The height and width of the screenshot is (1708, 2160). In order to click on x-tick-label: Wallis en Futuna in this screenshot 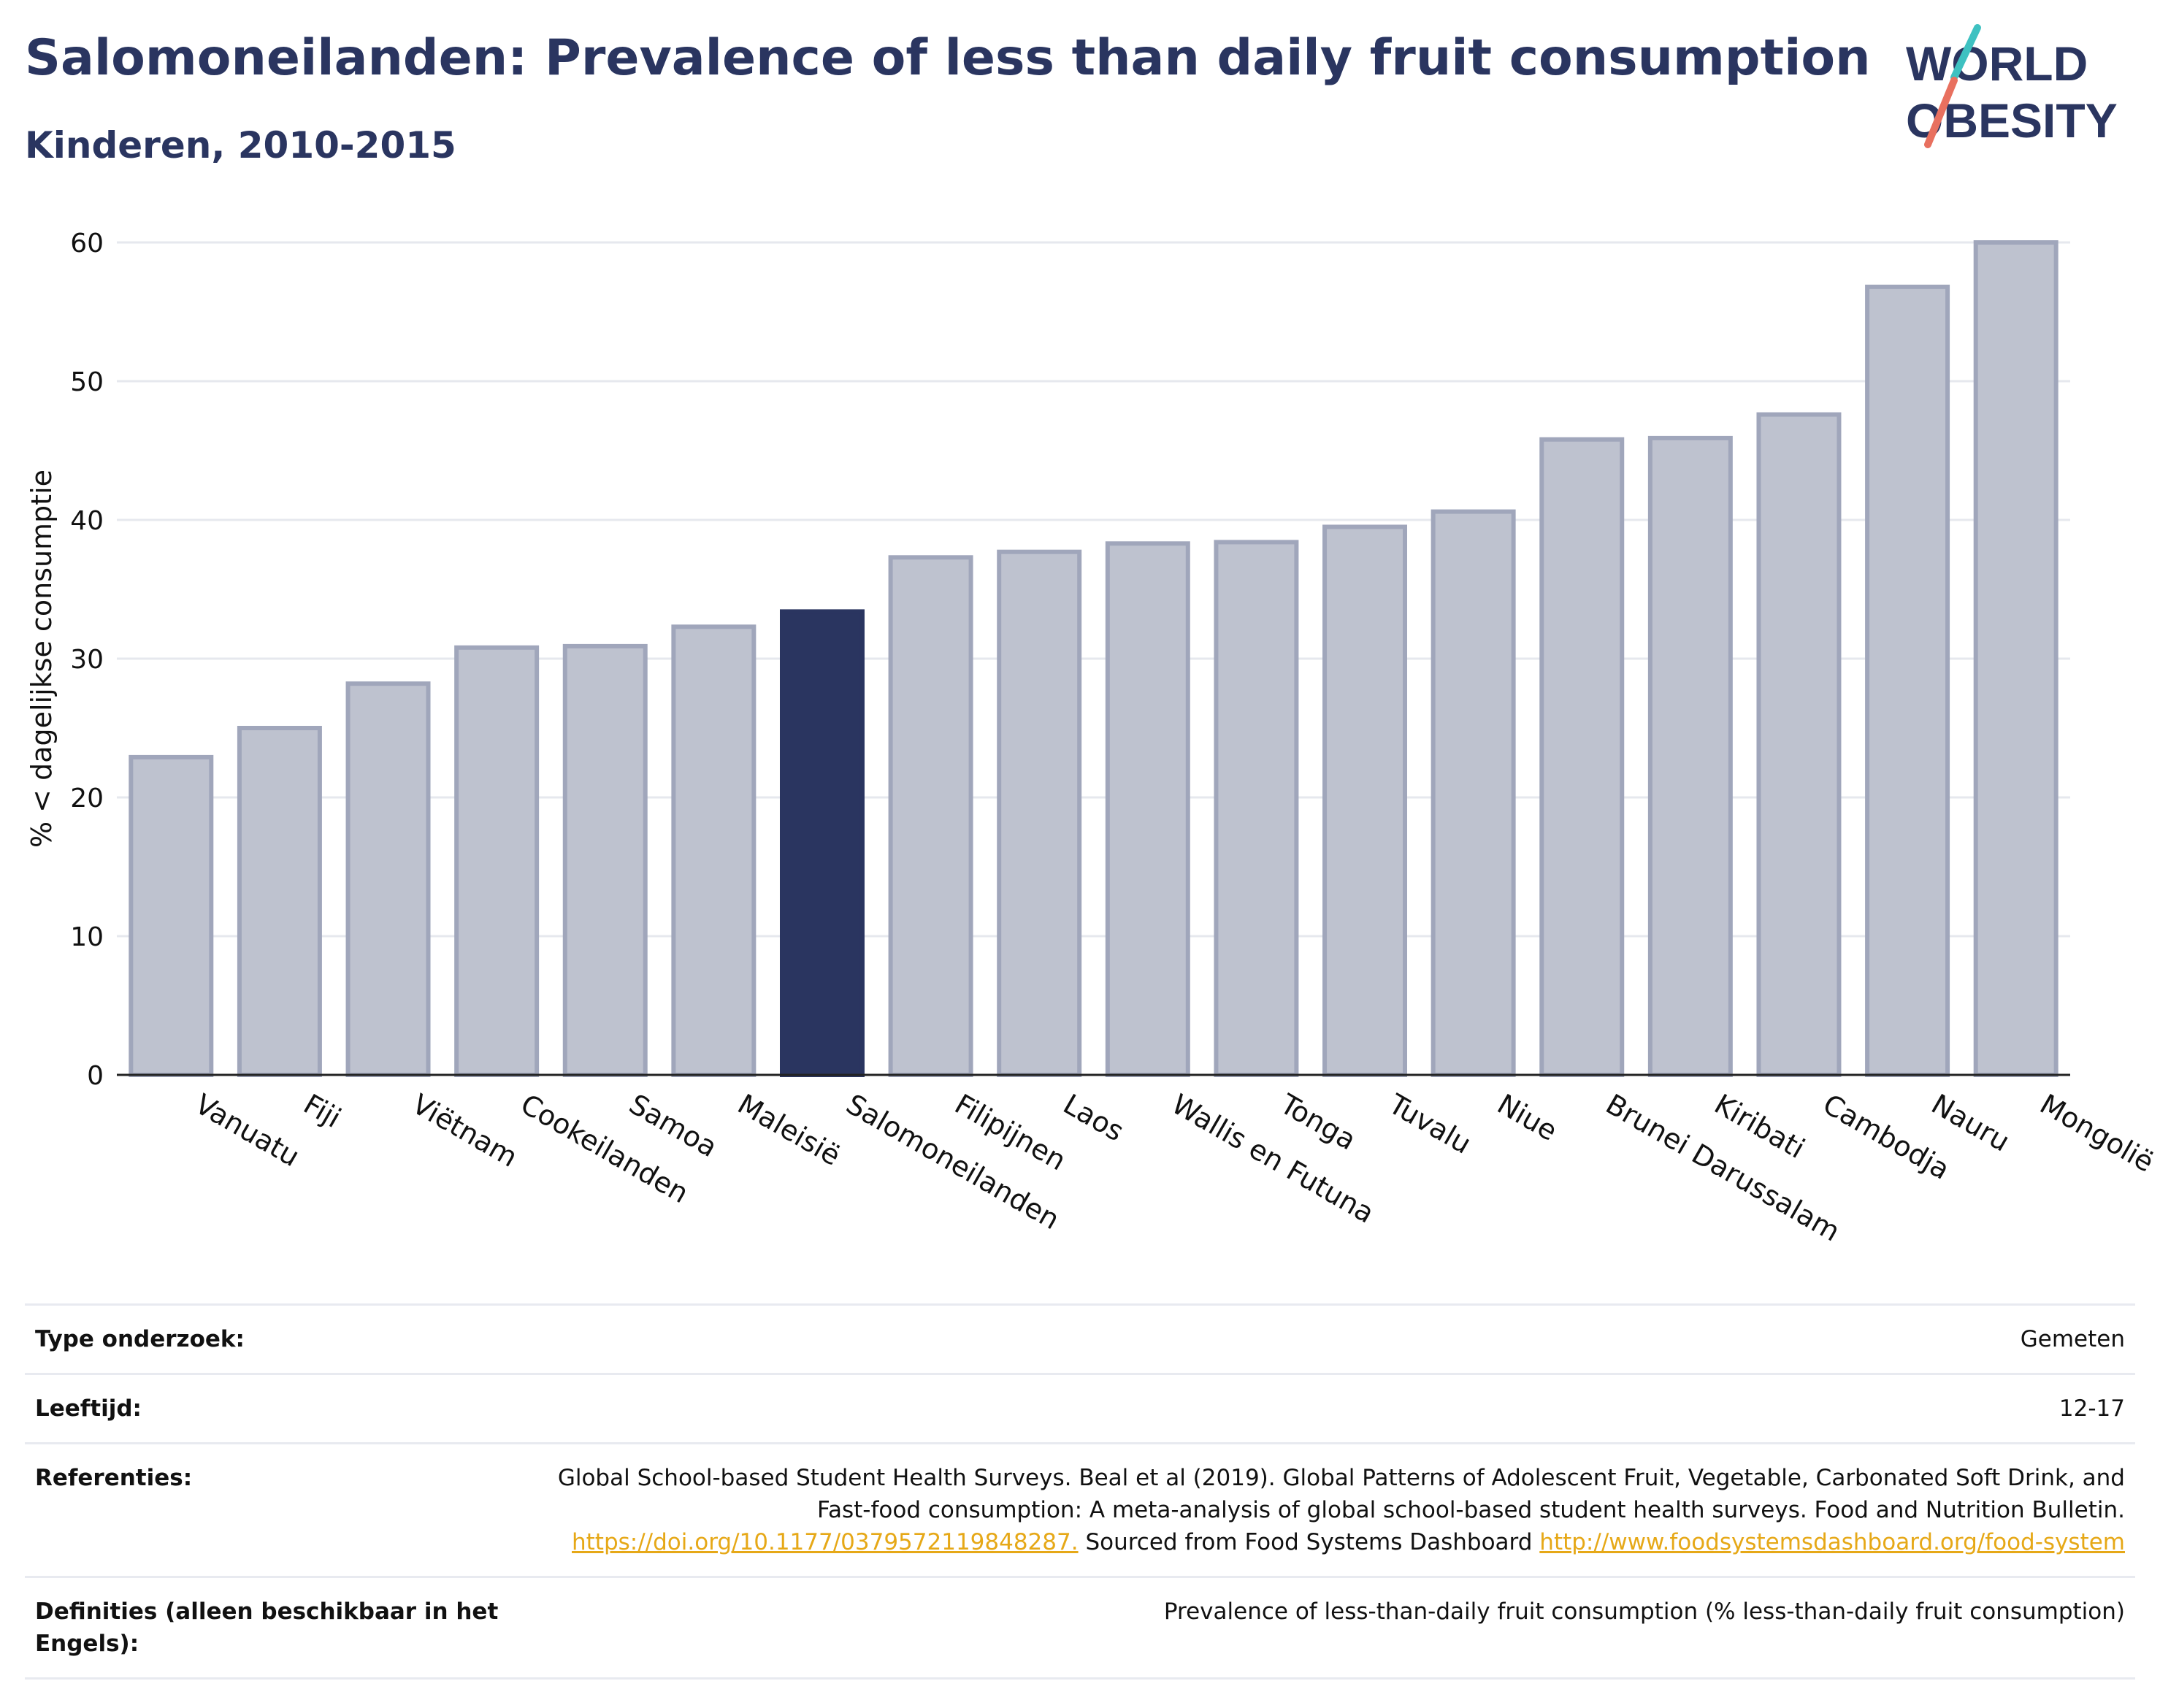, I will do `click(1272, 1159)`.